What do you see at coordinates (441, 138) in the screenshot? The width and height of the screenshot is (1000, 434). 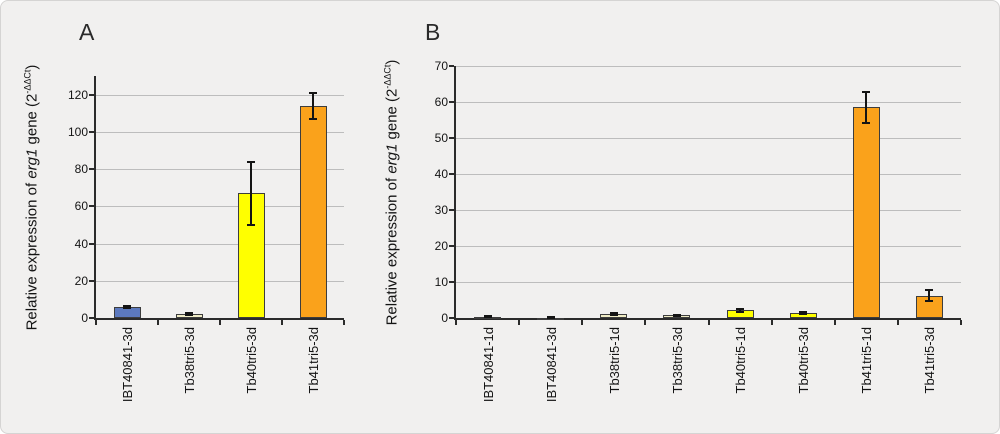 I see `y-tick-label: 50` at bounding box center [441, 138].